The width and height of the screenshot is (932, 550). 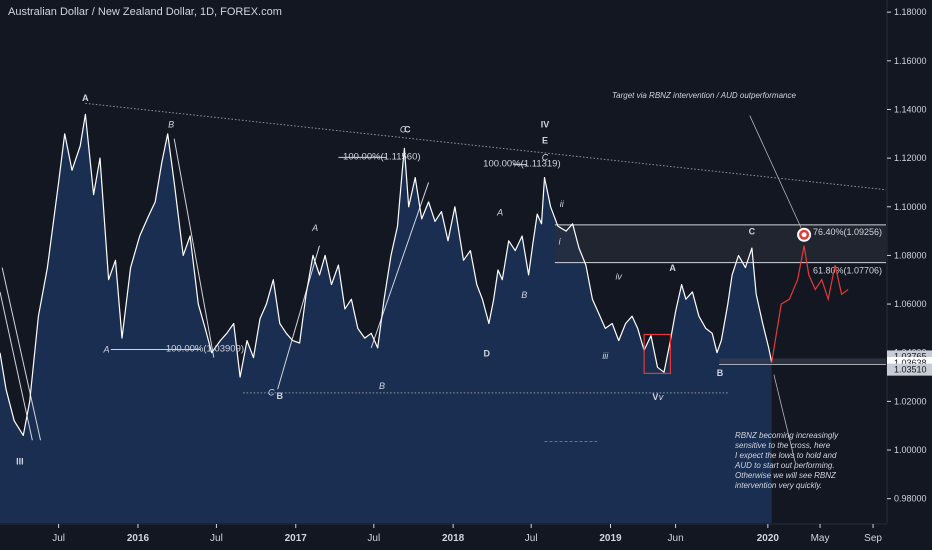 I want to click on rbnz-note-line: Otherwise we will see RBNZ, so click(x=785, y=475).